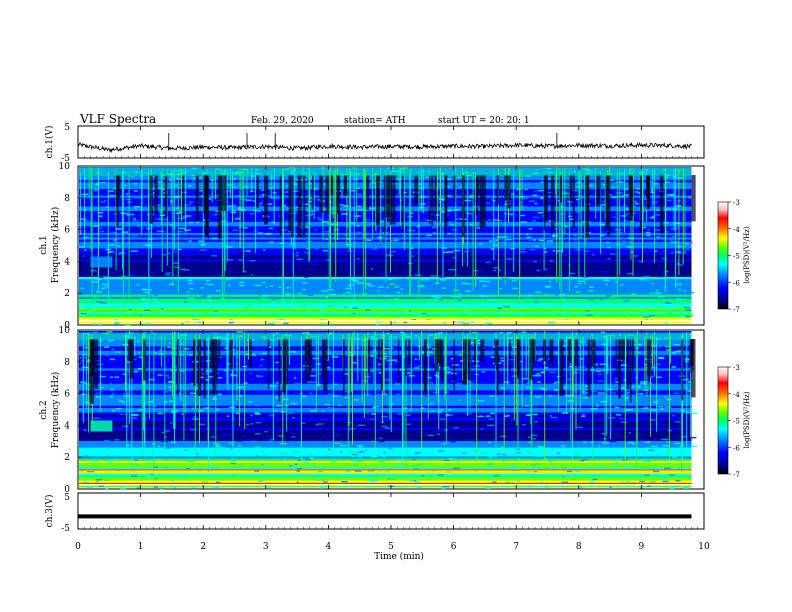 This screenshot has width=792, height=612. I want to click on colorbar-ch1-tick-label: -5, so click(736, 257).